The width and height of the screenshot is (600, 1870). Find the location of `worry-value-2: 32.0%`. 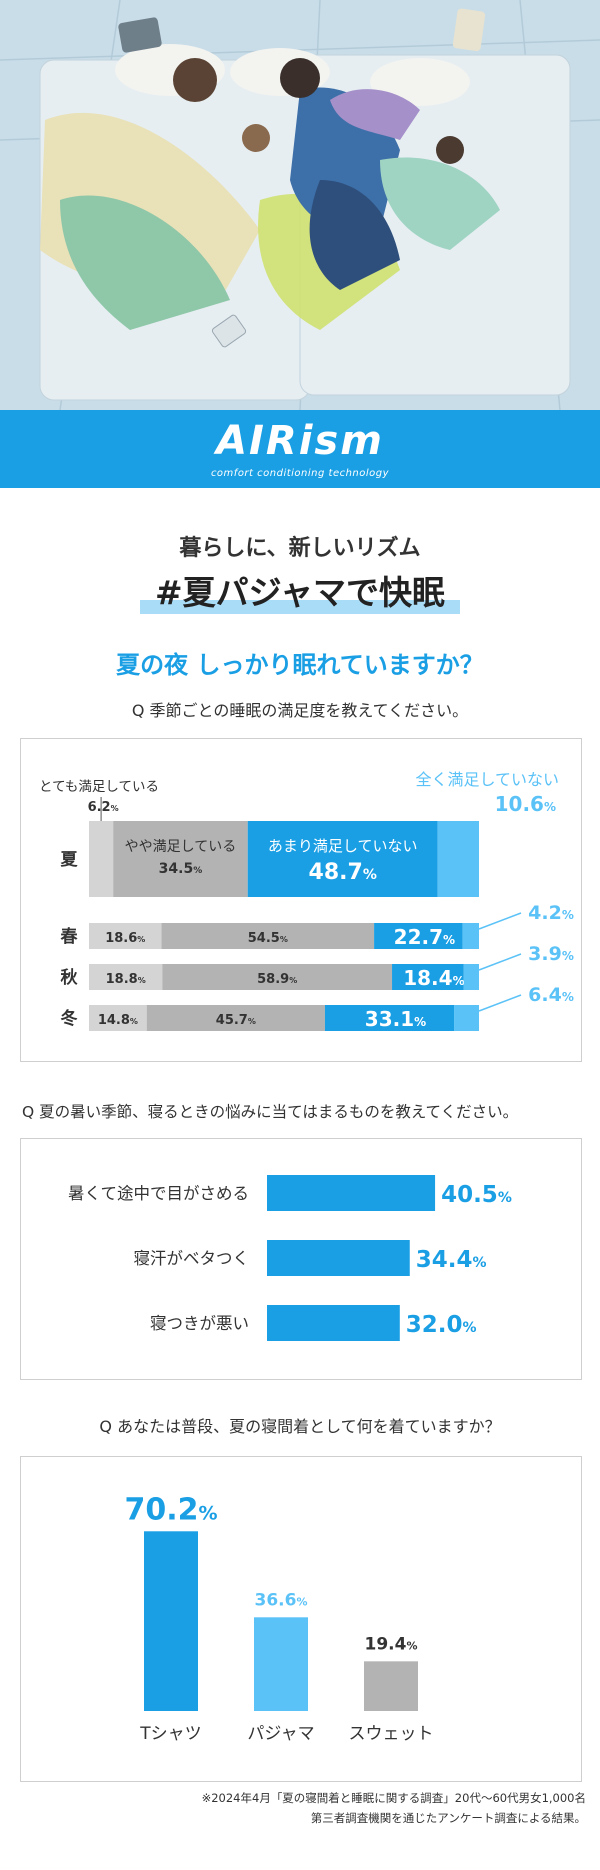

worry-value-2: 32.0% is located at coordinates (441, 1325).